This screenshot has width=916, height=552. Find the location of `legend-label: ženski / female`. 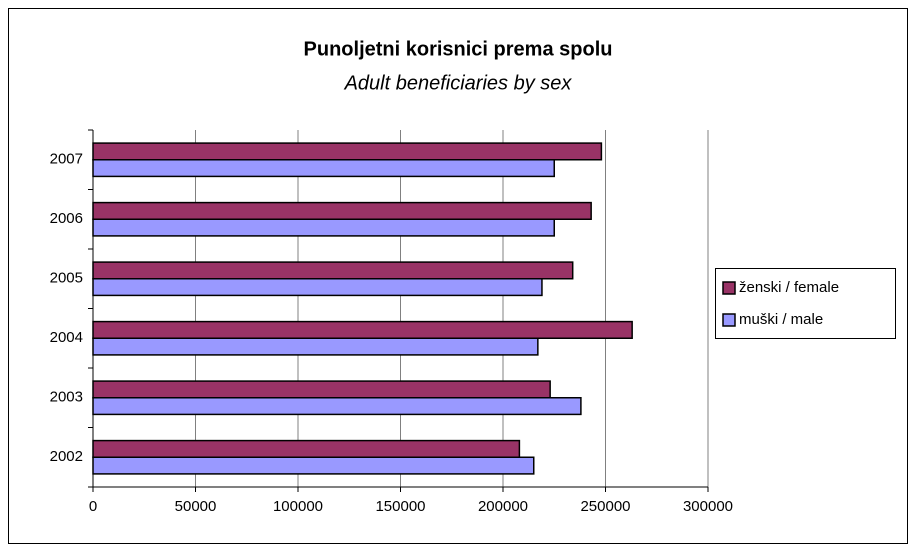

legend-label: ženski / female is located at coordinates (789, 287).